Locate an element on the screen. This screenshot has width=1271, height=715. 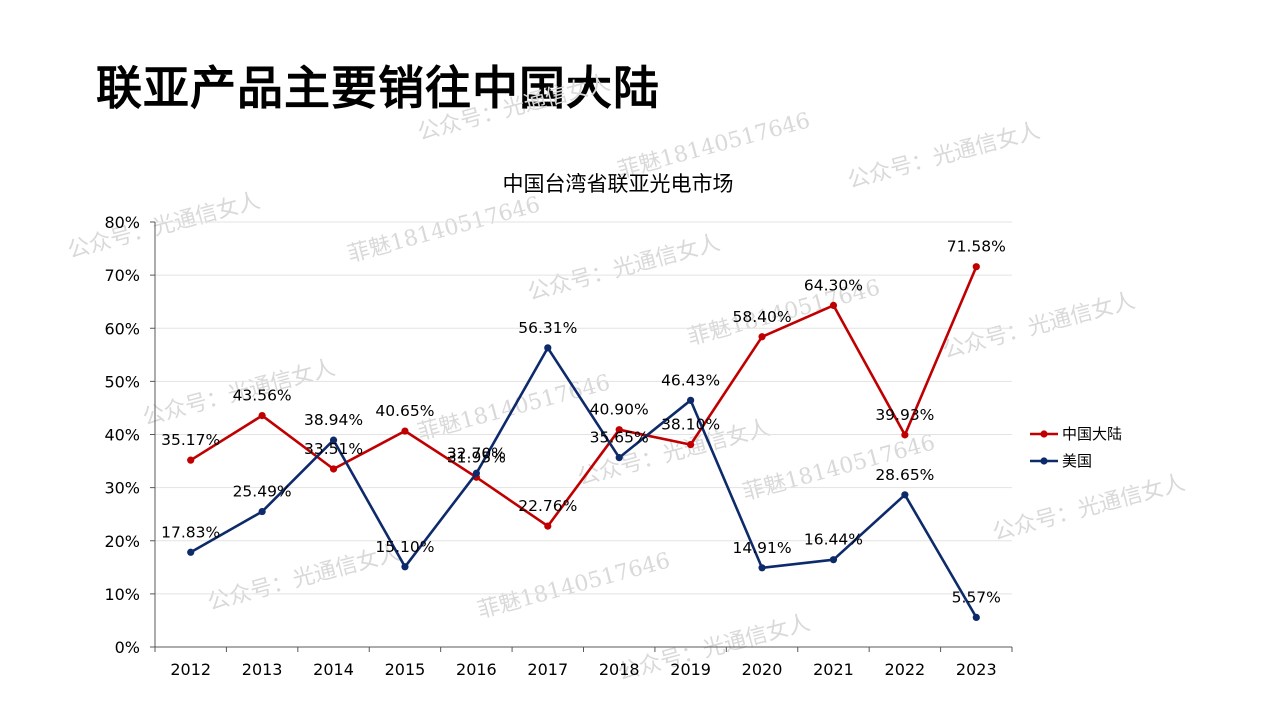
x-tick-label: 2012 is located at coordinates (190, 669).